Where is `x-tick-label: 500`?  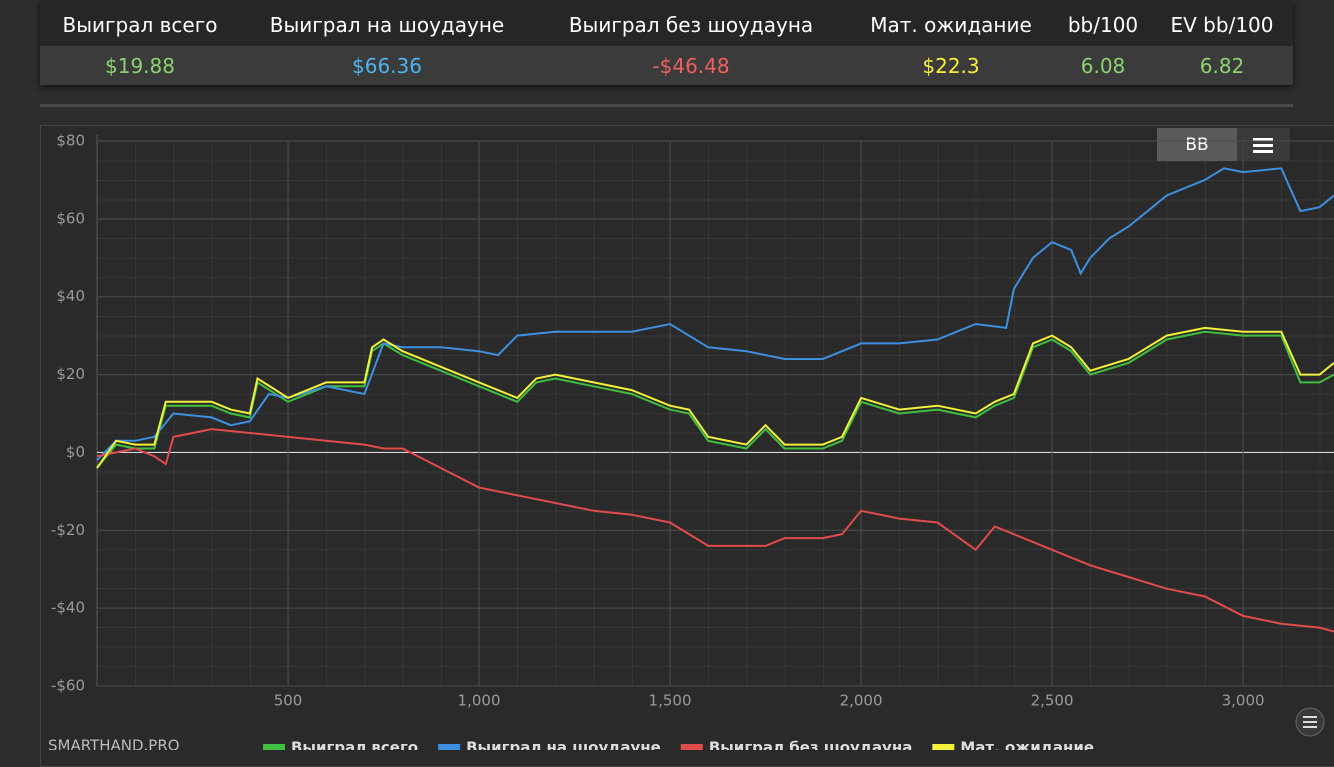
x-tick-label: 500 is located at coordinates (288, 701).